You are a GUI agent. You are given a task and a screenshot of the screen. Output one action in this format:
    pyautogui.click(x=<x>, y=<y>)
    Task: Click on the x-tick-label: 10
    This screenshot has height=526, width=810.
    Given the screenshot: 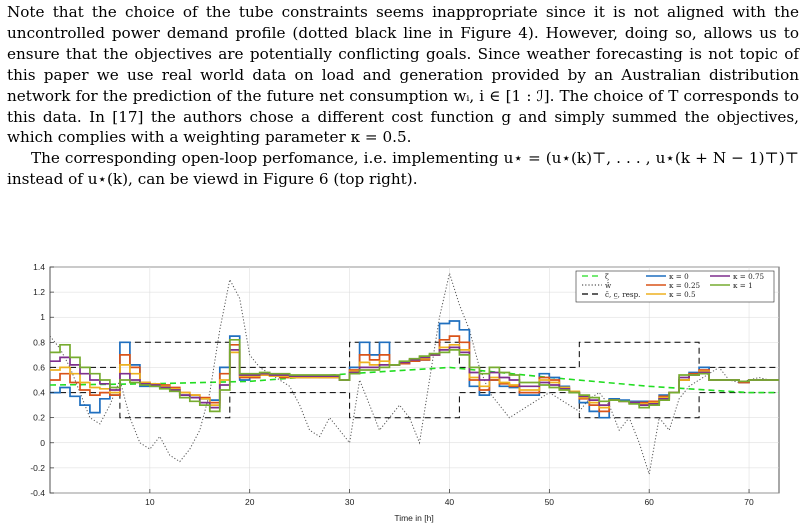 What is the action you would take?
    pyautogui.click(x=150, y=502)
    